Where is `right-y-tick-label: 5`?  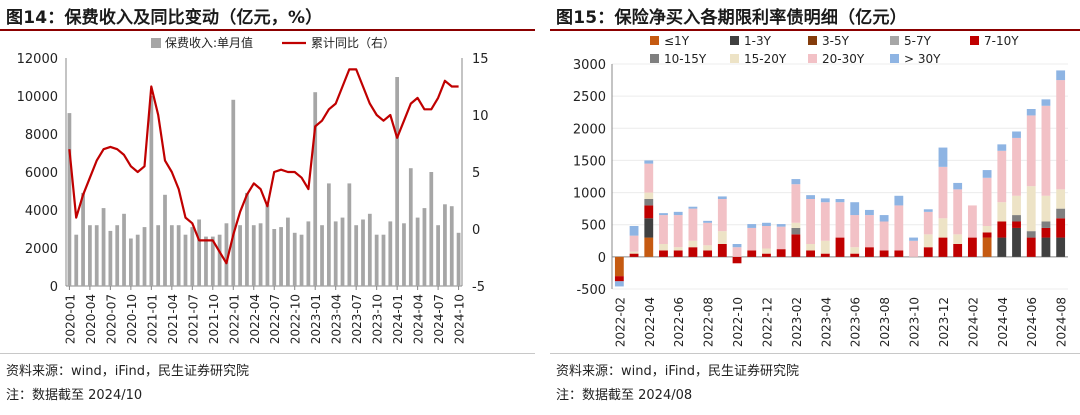 right-y-tick-label: 5 is located at coordinates (476, 173).